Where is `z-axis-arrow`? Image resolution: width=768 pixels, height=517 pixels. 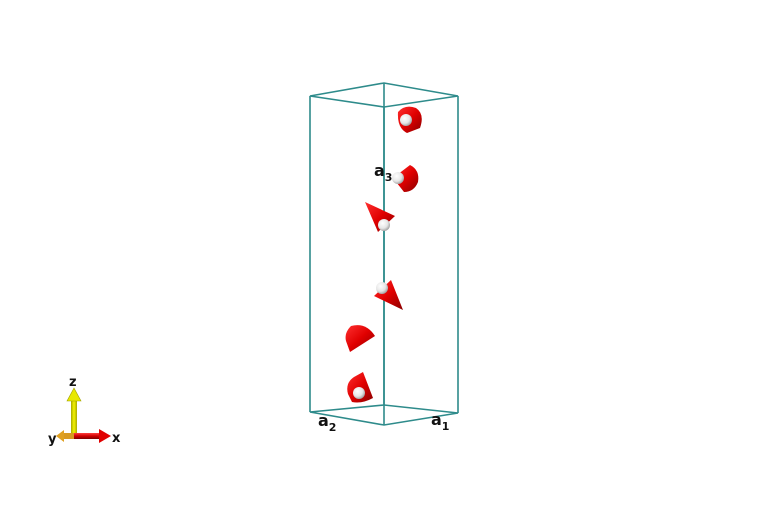
z-axis-arrow is located at coordinates (74, 411).